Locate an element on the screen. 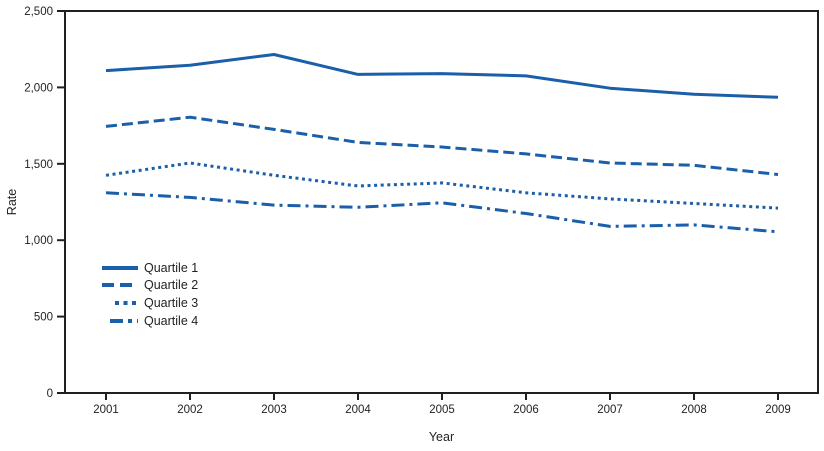  legend-item-quartile-3: Quartile 3 is located at coordinates (149, 303).